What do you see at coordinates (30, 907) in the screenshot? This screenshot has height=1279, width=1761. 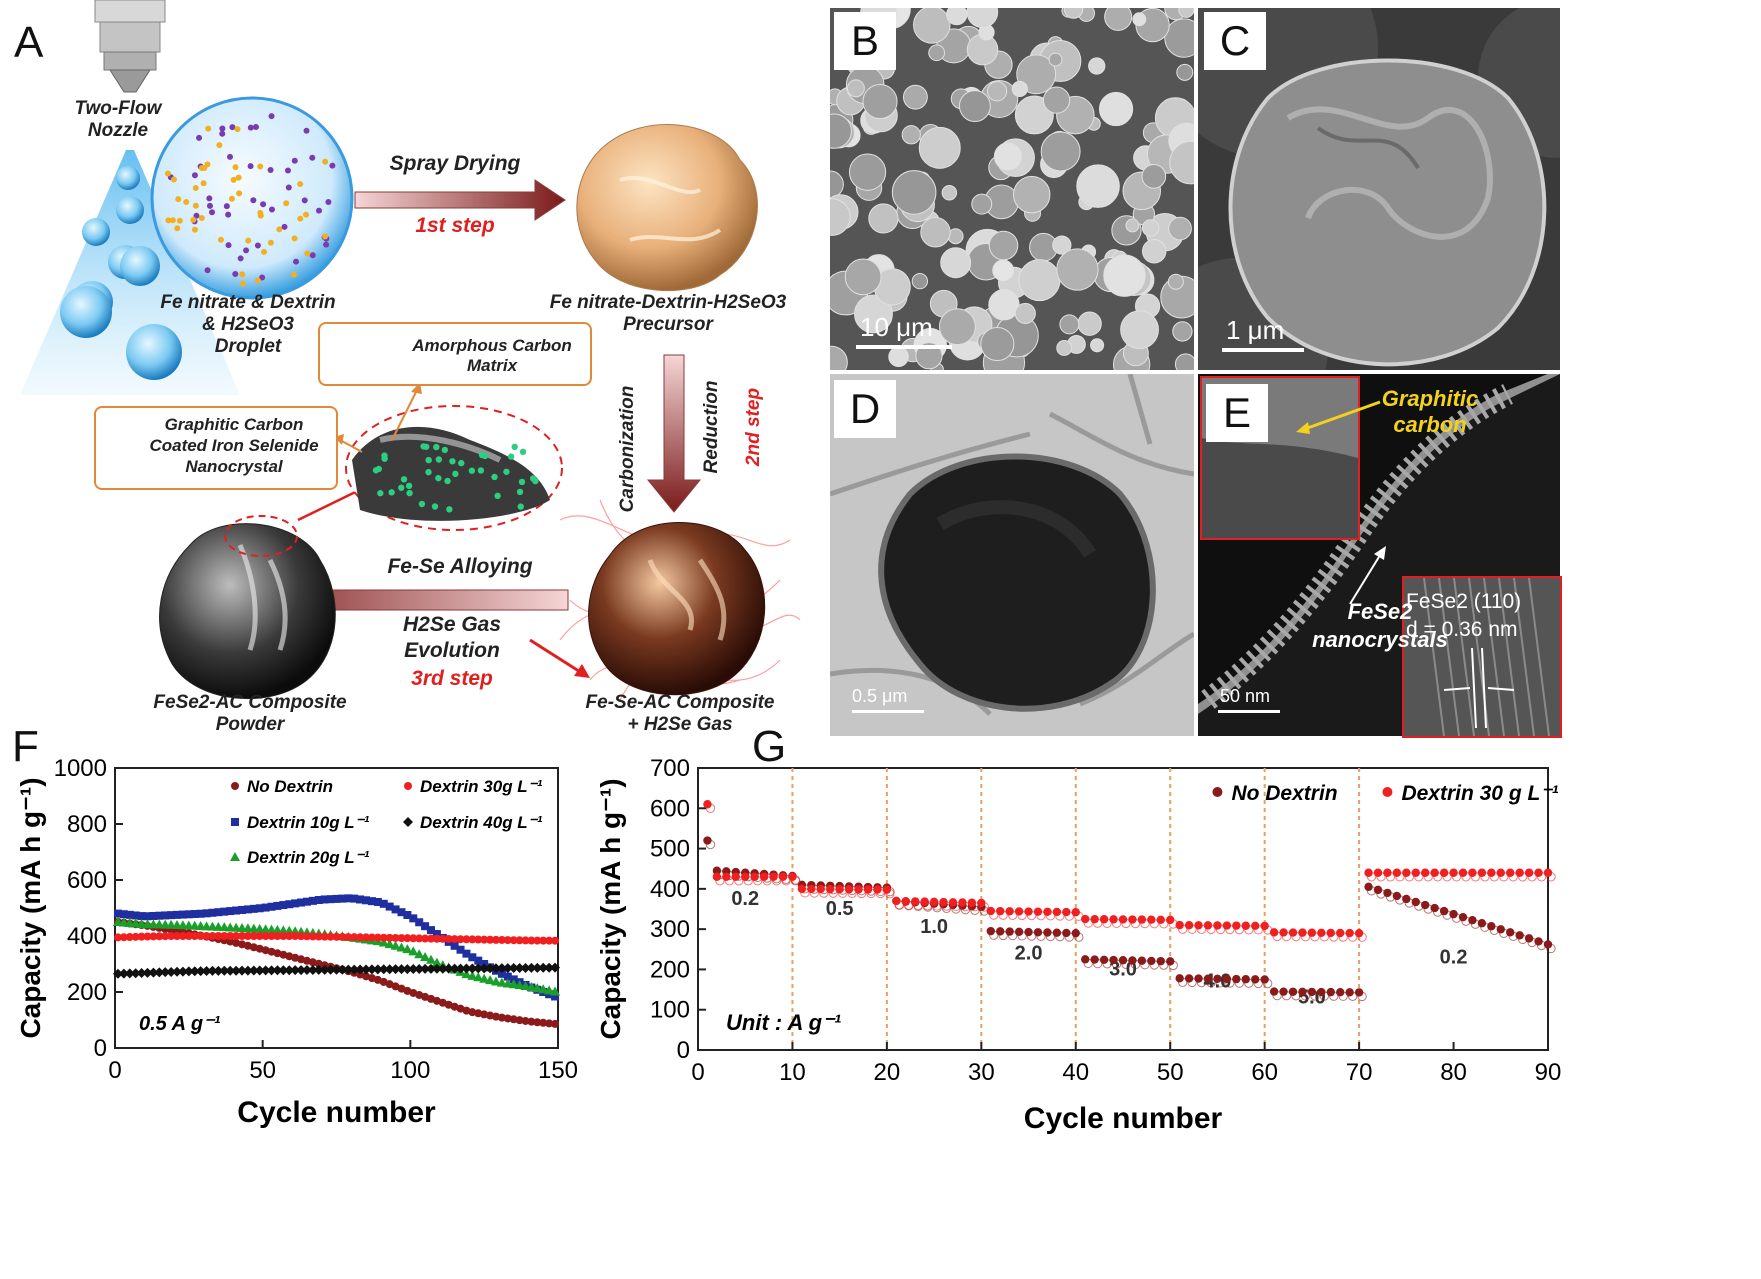 I see `chart-f-ylabel: Capacity (mA h g⁻¹)` at bounding box center [30, 907].